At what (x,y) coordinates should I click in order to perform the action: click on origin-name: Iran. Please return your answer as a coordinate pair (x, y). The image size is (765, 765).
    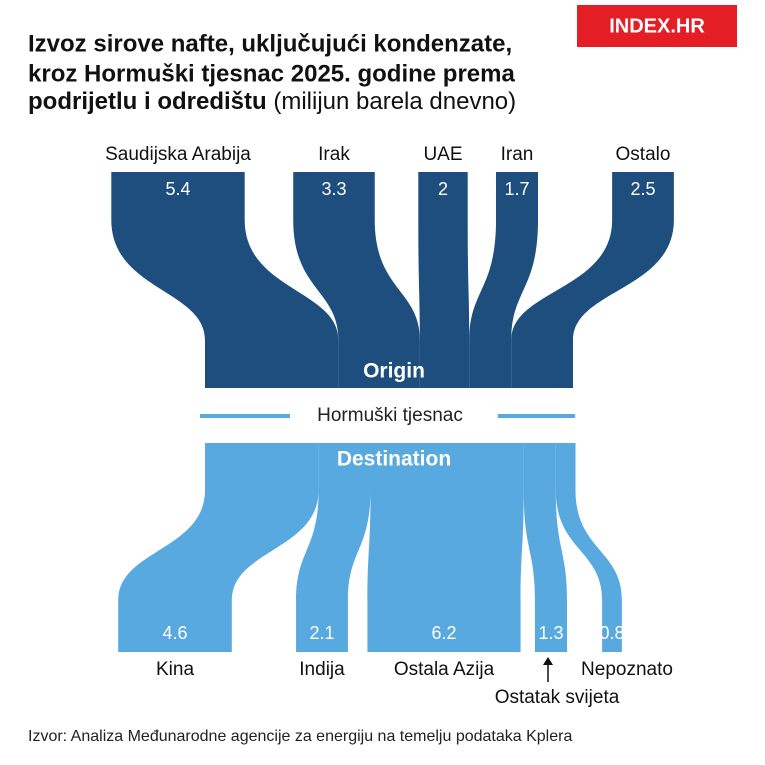
    Looking at the image, I should click on (517, 154).